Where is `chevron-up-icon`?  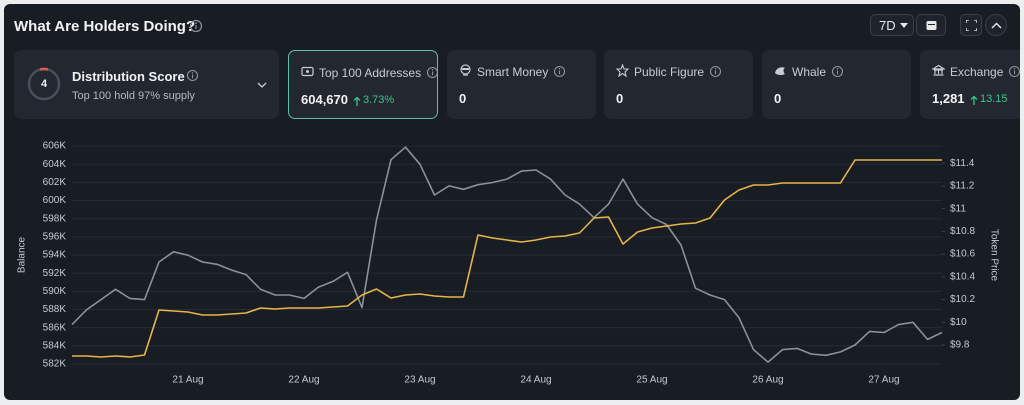
chevron-up-icon is located at coordinates (996, 25).